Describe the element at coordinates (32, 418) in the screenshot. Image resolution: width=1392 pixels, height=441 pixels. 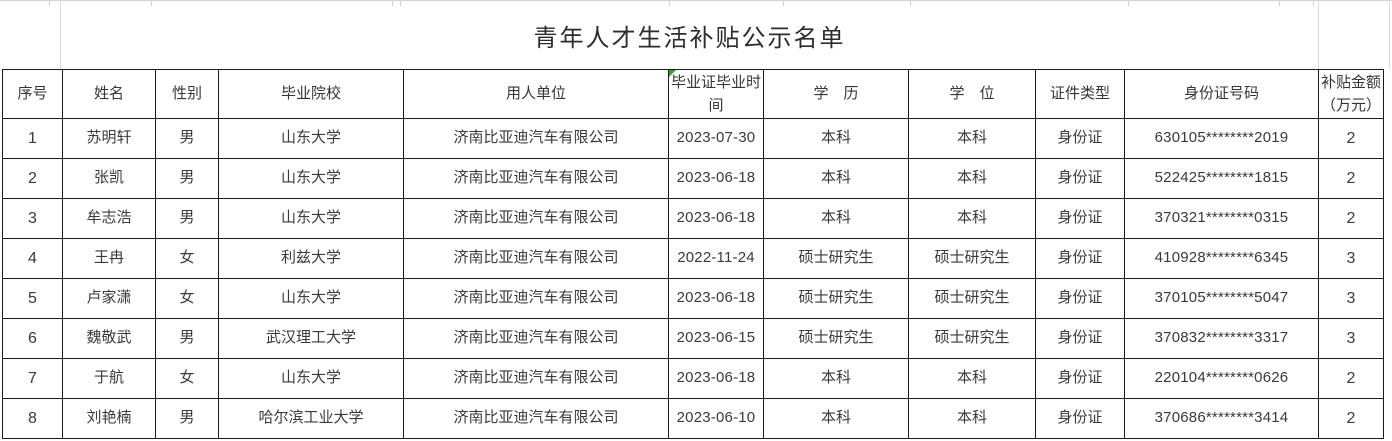
I see `table-cell: 8` at that location.